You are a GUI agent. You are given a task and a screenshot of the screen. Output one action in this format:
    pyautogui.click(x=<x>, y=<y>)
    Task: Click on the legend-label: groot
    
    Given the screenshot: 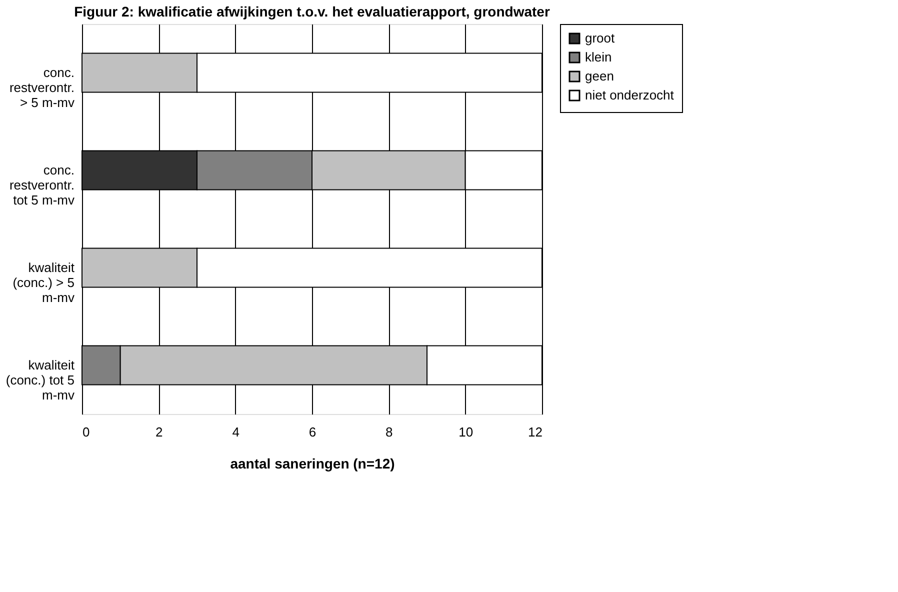 What is the action you would take?
    pyautogui.click(x=600, y=38)
    